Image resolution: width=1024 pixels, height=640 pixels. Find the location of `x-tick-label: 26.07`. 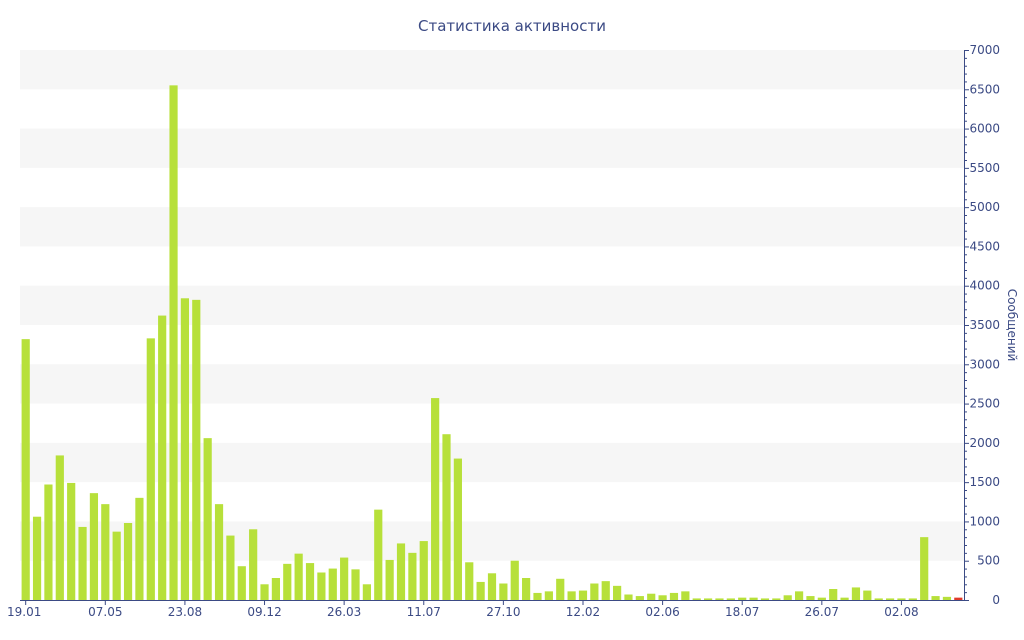

x-tick-label: 26.07 is located at coordinates (822, 612).